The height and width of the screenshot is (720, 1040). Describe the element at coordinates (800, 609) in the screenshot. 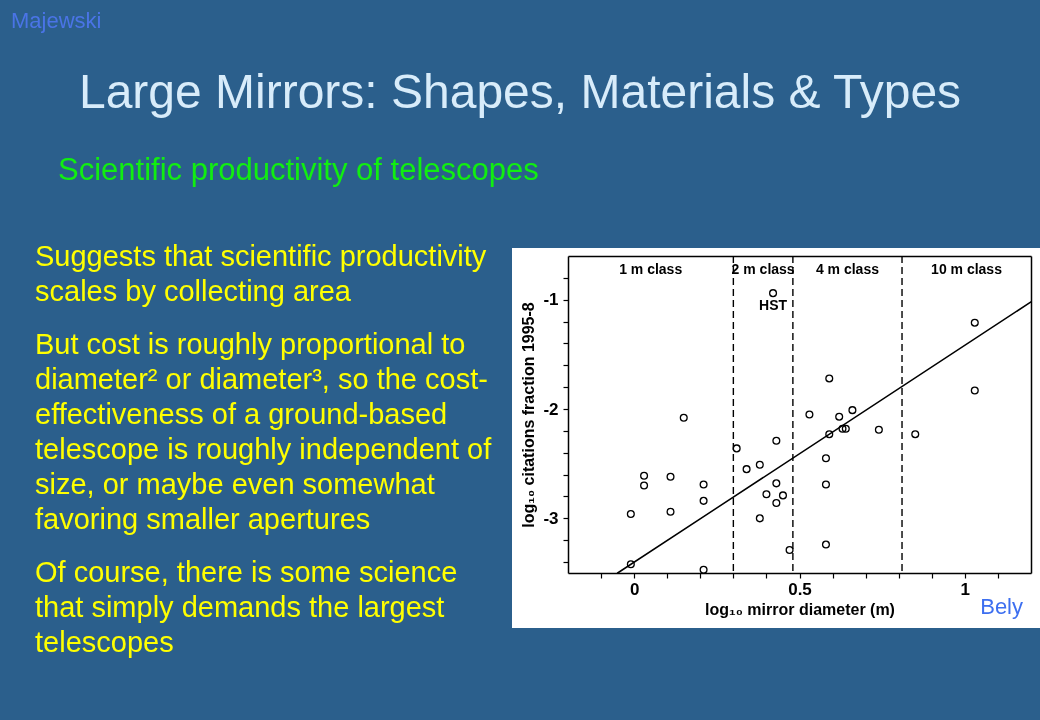

I see `x-axis-title: log₁₀ mirror diameter (m)` at that location.